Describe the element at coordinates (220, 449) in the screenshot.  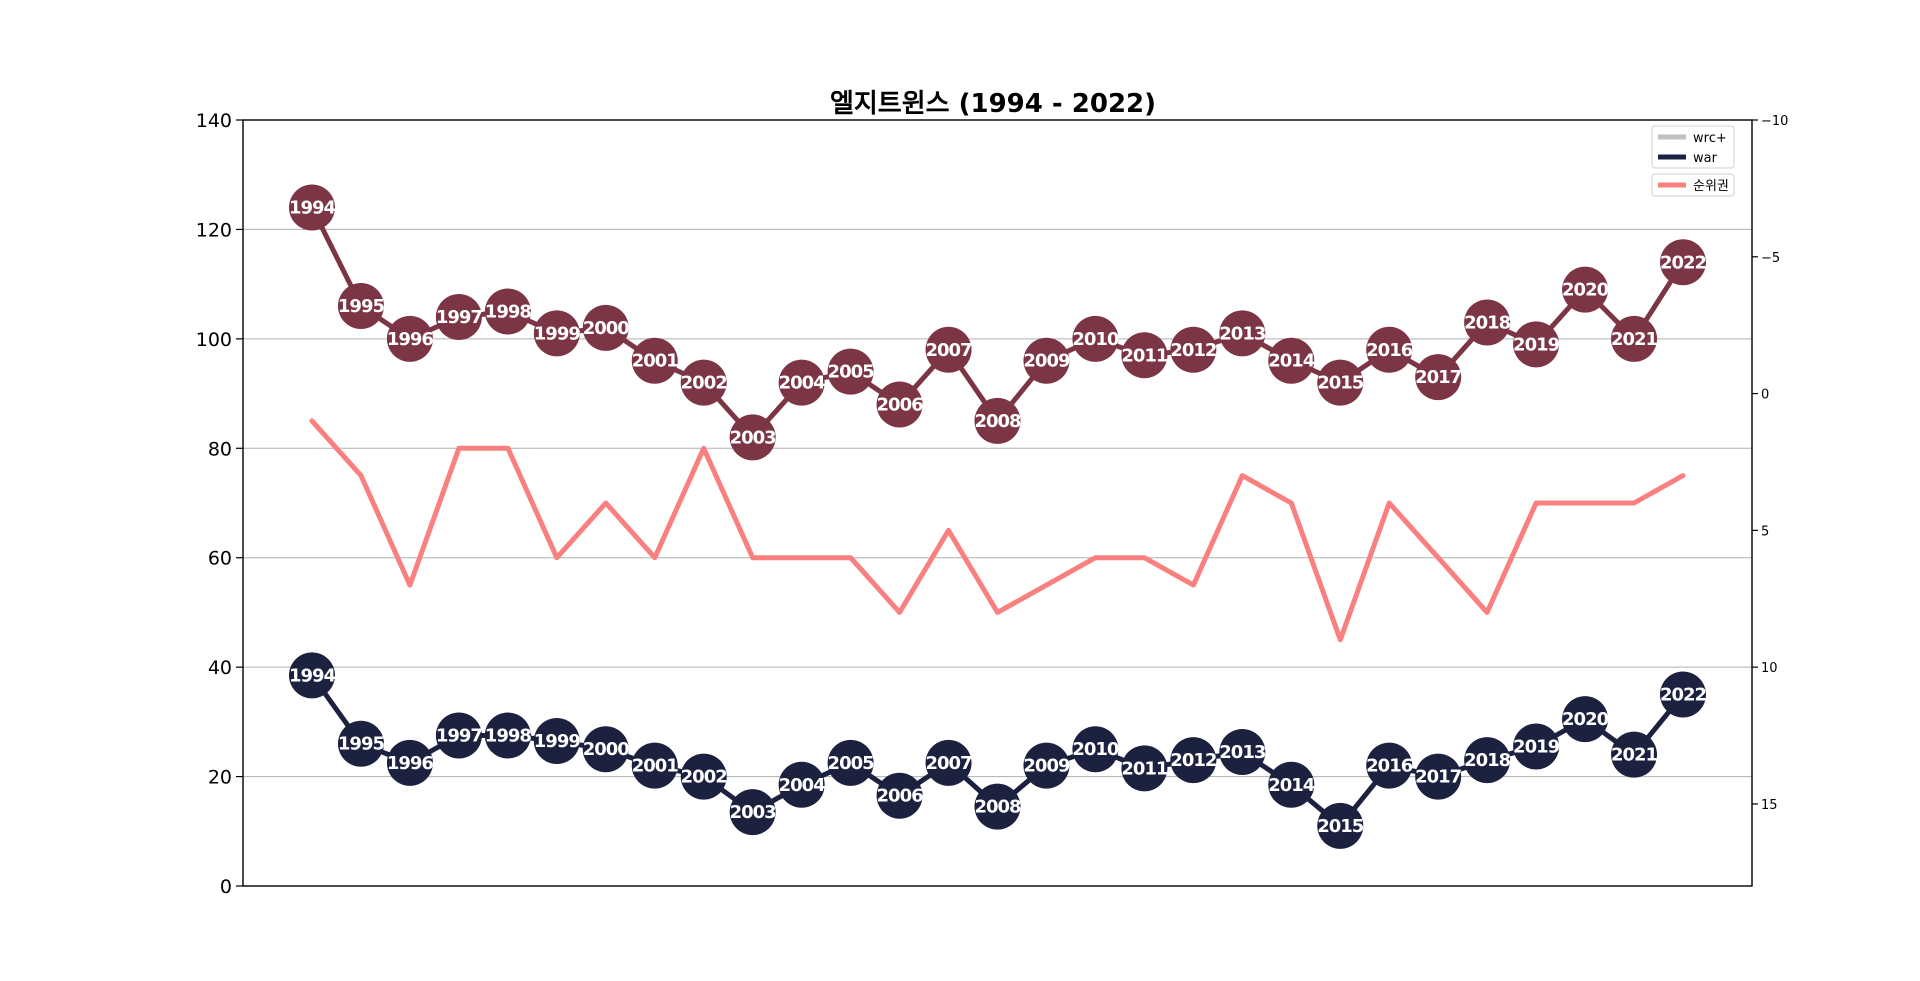
I see `left-tick-label: 80` at that location.